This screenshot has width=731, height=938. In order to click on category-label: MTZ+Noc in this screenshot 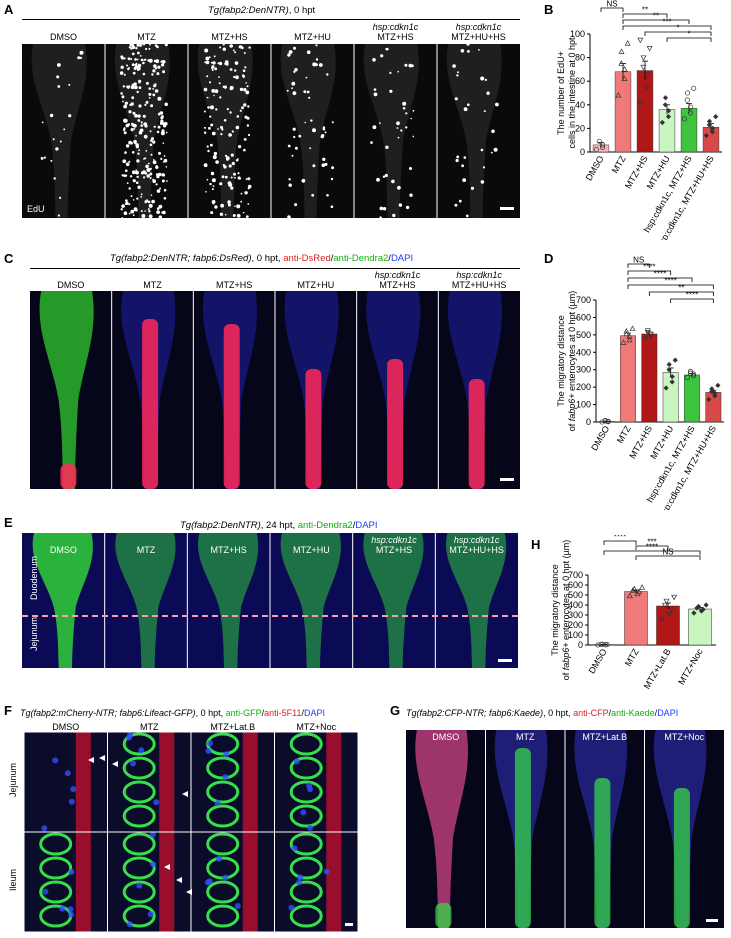, I will do `click(690, 667)`.